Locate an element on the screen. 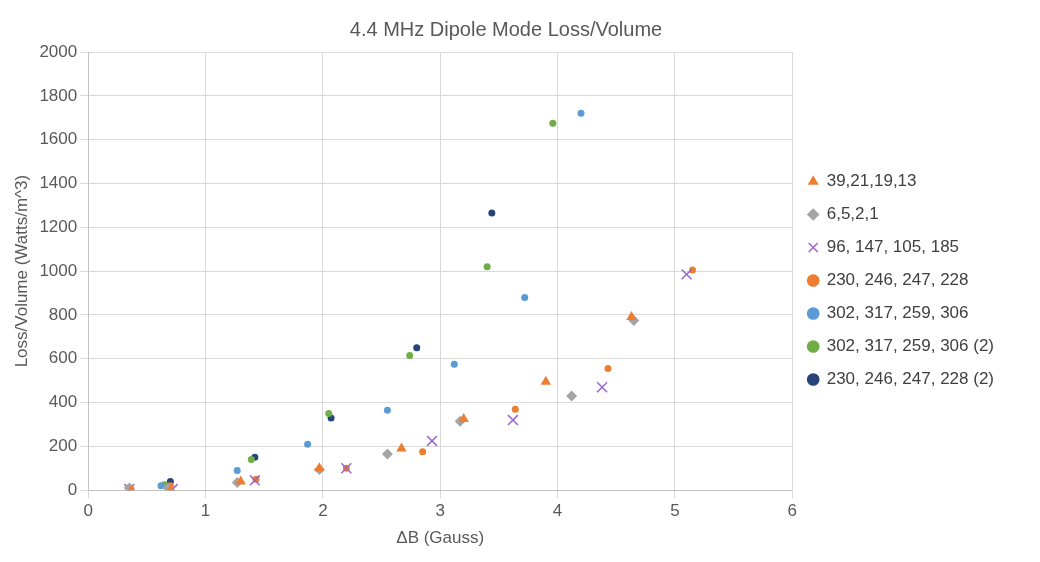 The image size is (1040, 562). x-tick-label: 3 is located at coordinates (440, 511).